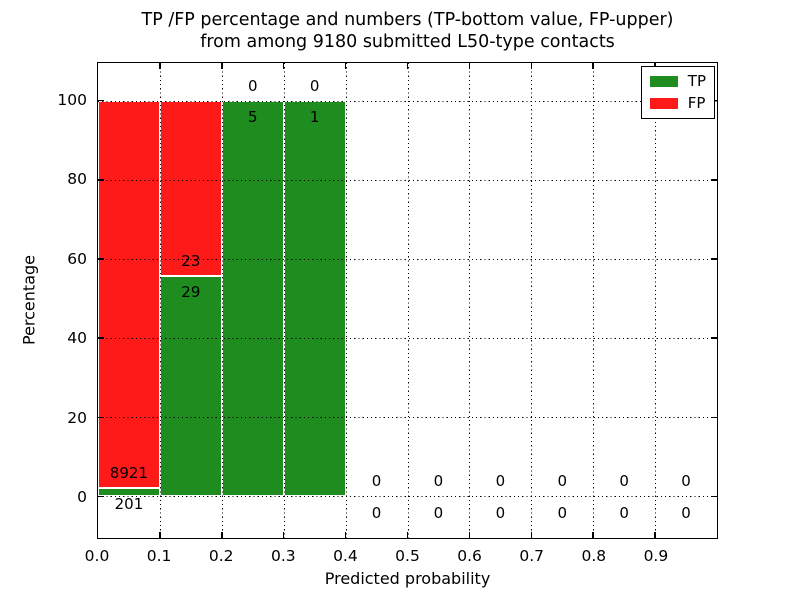  Describe the element at coordinates (663, 81) in the screenshot. I see `tp-swatch-icon` at that location.